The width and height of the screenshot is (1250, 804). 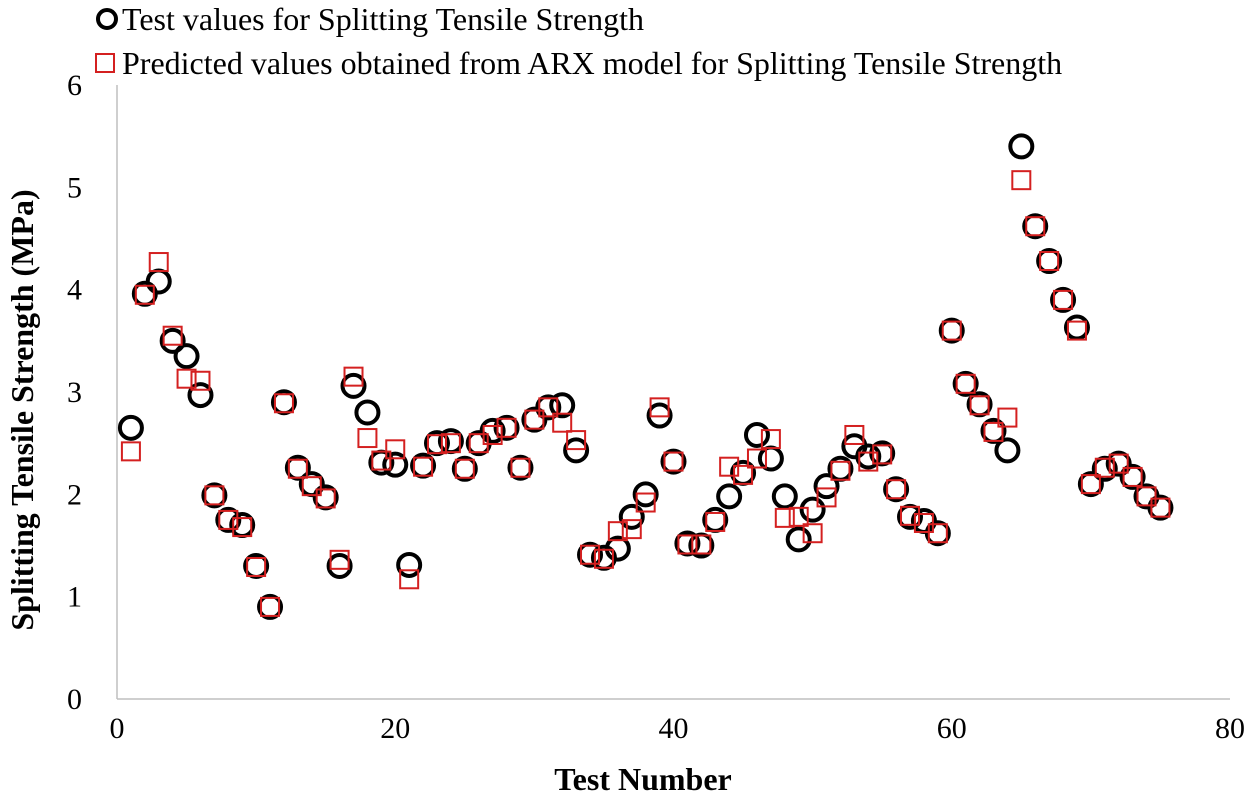 What do you see at coordinates (674, 728) in the screenshot?
I see `x-tick-label: 40` at bounding box center [674, 728].